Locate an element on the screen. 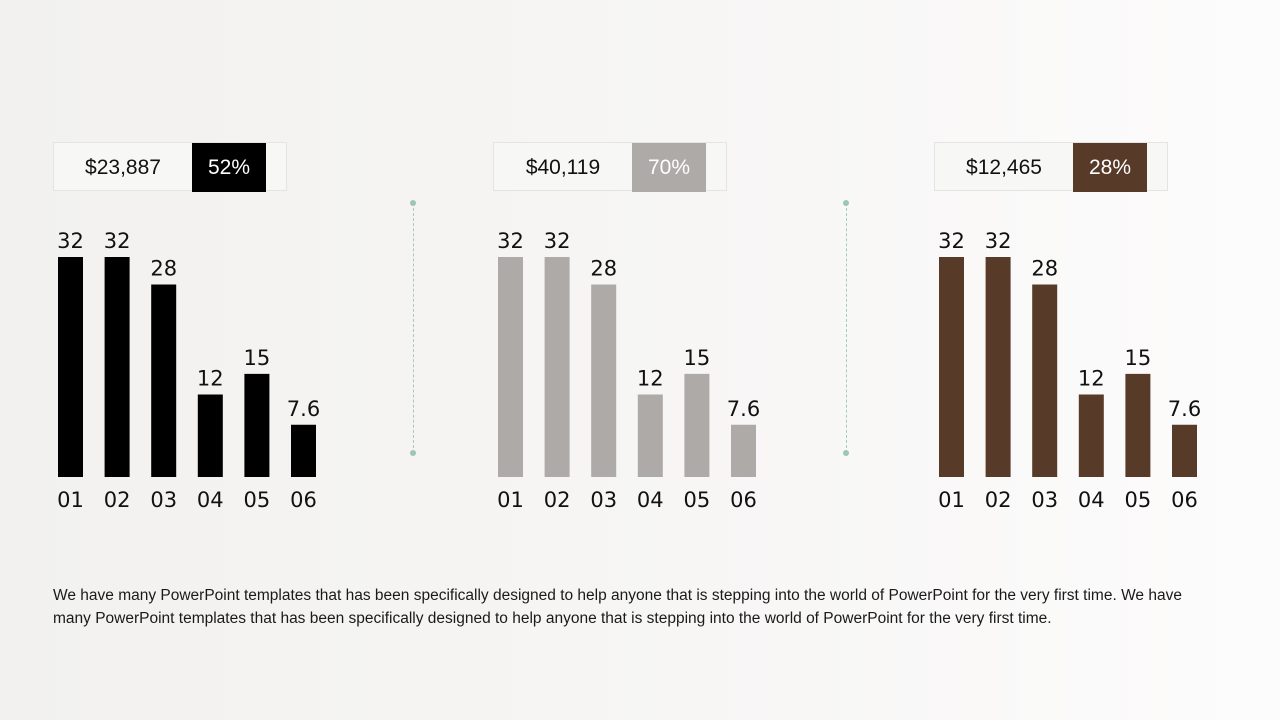 The width and height of the screenshot is (1280, 720). bar-chart-1: 32 01 32 02 28 03 12 04 15 05 7.6 06 is located at coordinates (188, 370).